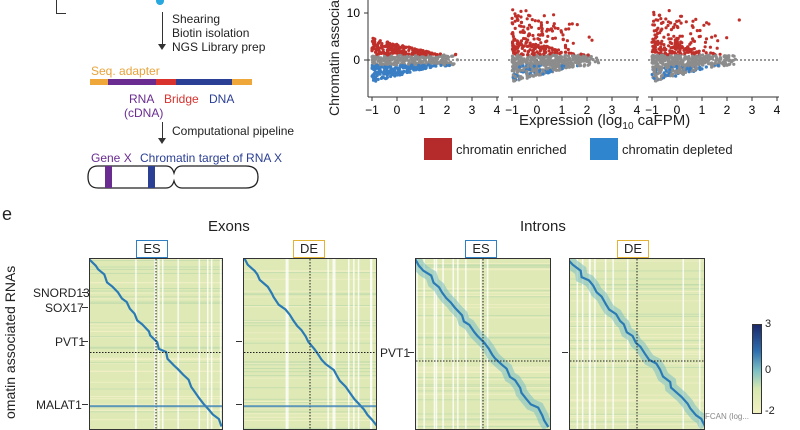 The width and height of the screenshot is (800, 430). Describe the element at coordinates (447, 110) in the screenshot. I see `x-tick-label: 2` at that location.